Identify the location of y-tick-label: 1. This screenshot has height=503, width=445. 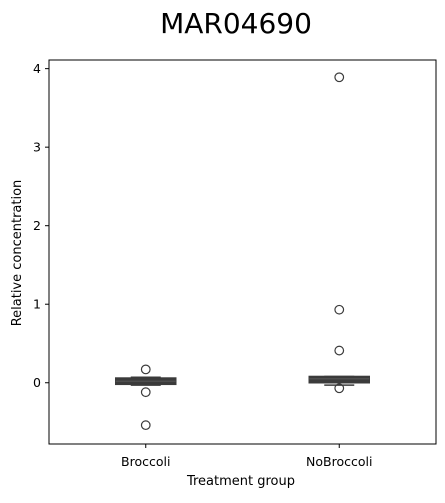
(37, 304).